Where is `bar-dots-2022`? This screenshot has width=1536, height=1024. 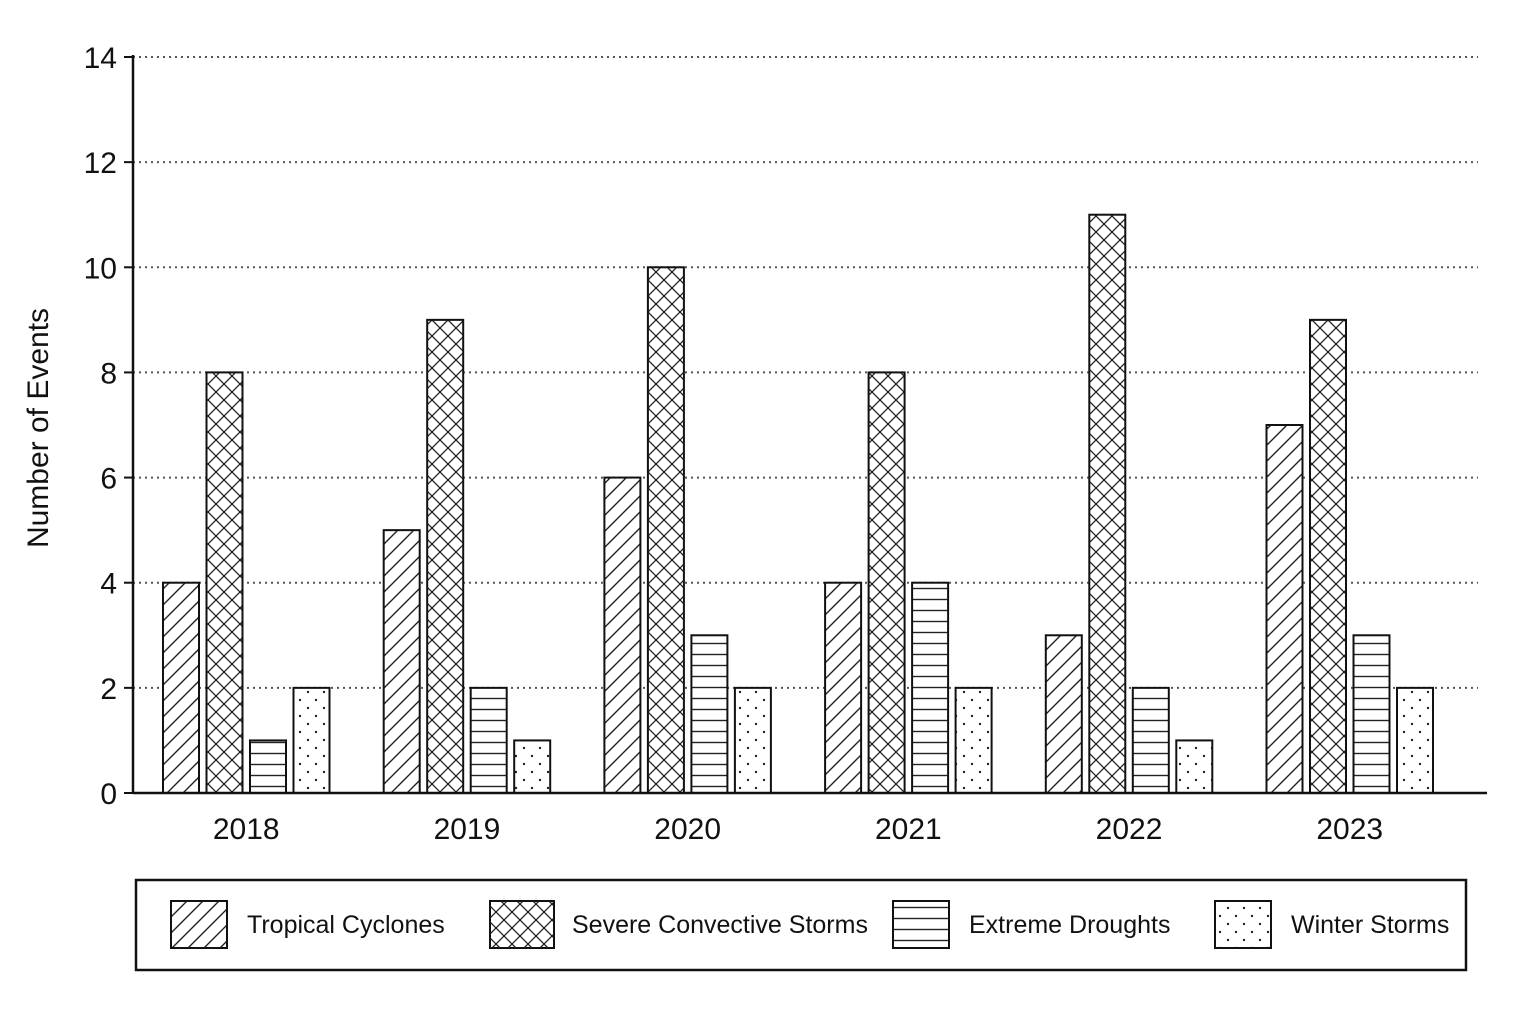
bar-dots-2022 is located at coordinates (1194, 767).